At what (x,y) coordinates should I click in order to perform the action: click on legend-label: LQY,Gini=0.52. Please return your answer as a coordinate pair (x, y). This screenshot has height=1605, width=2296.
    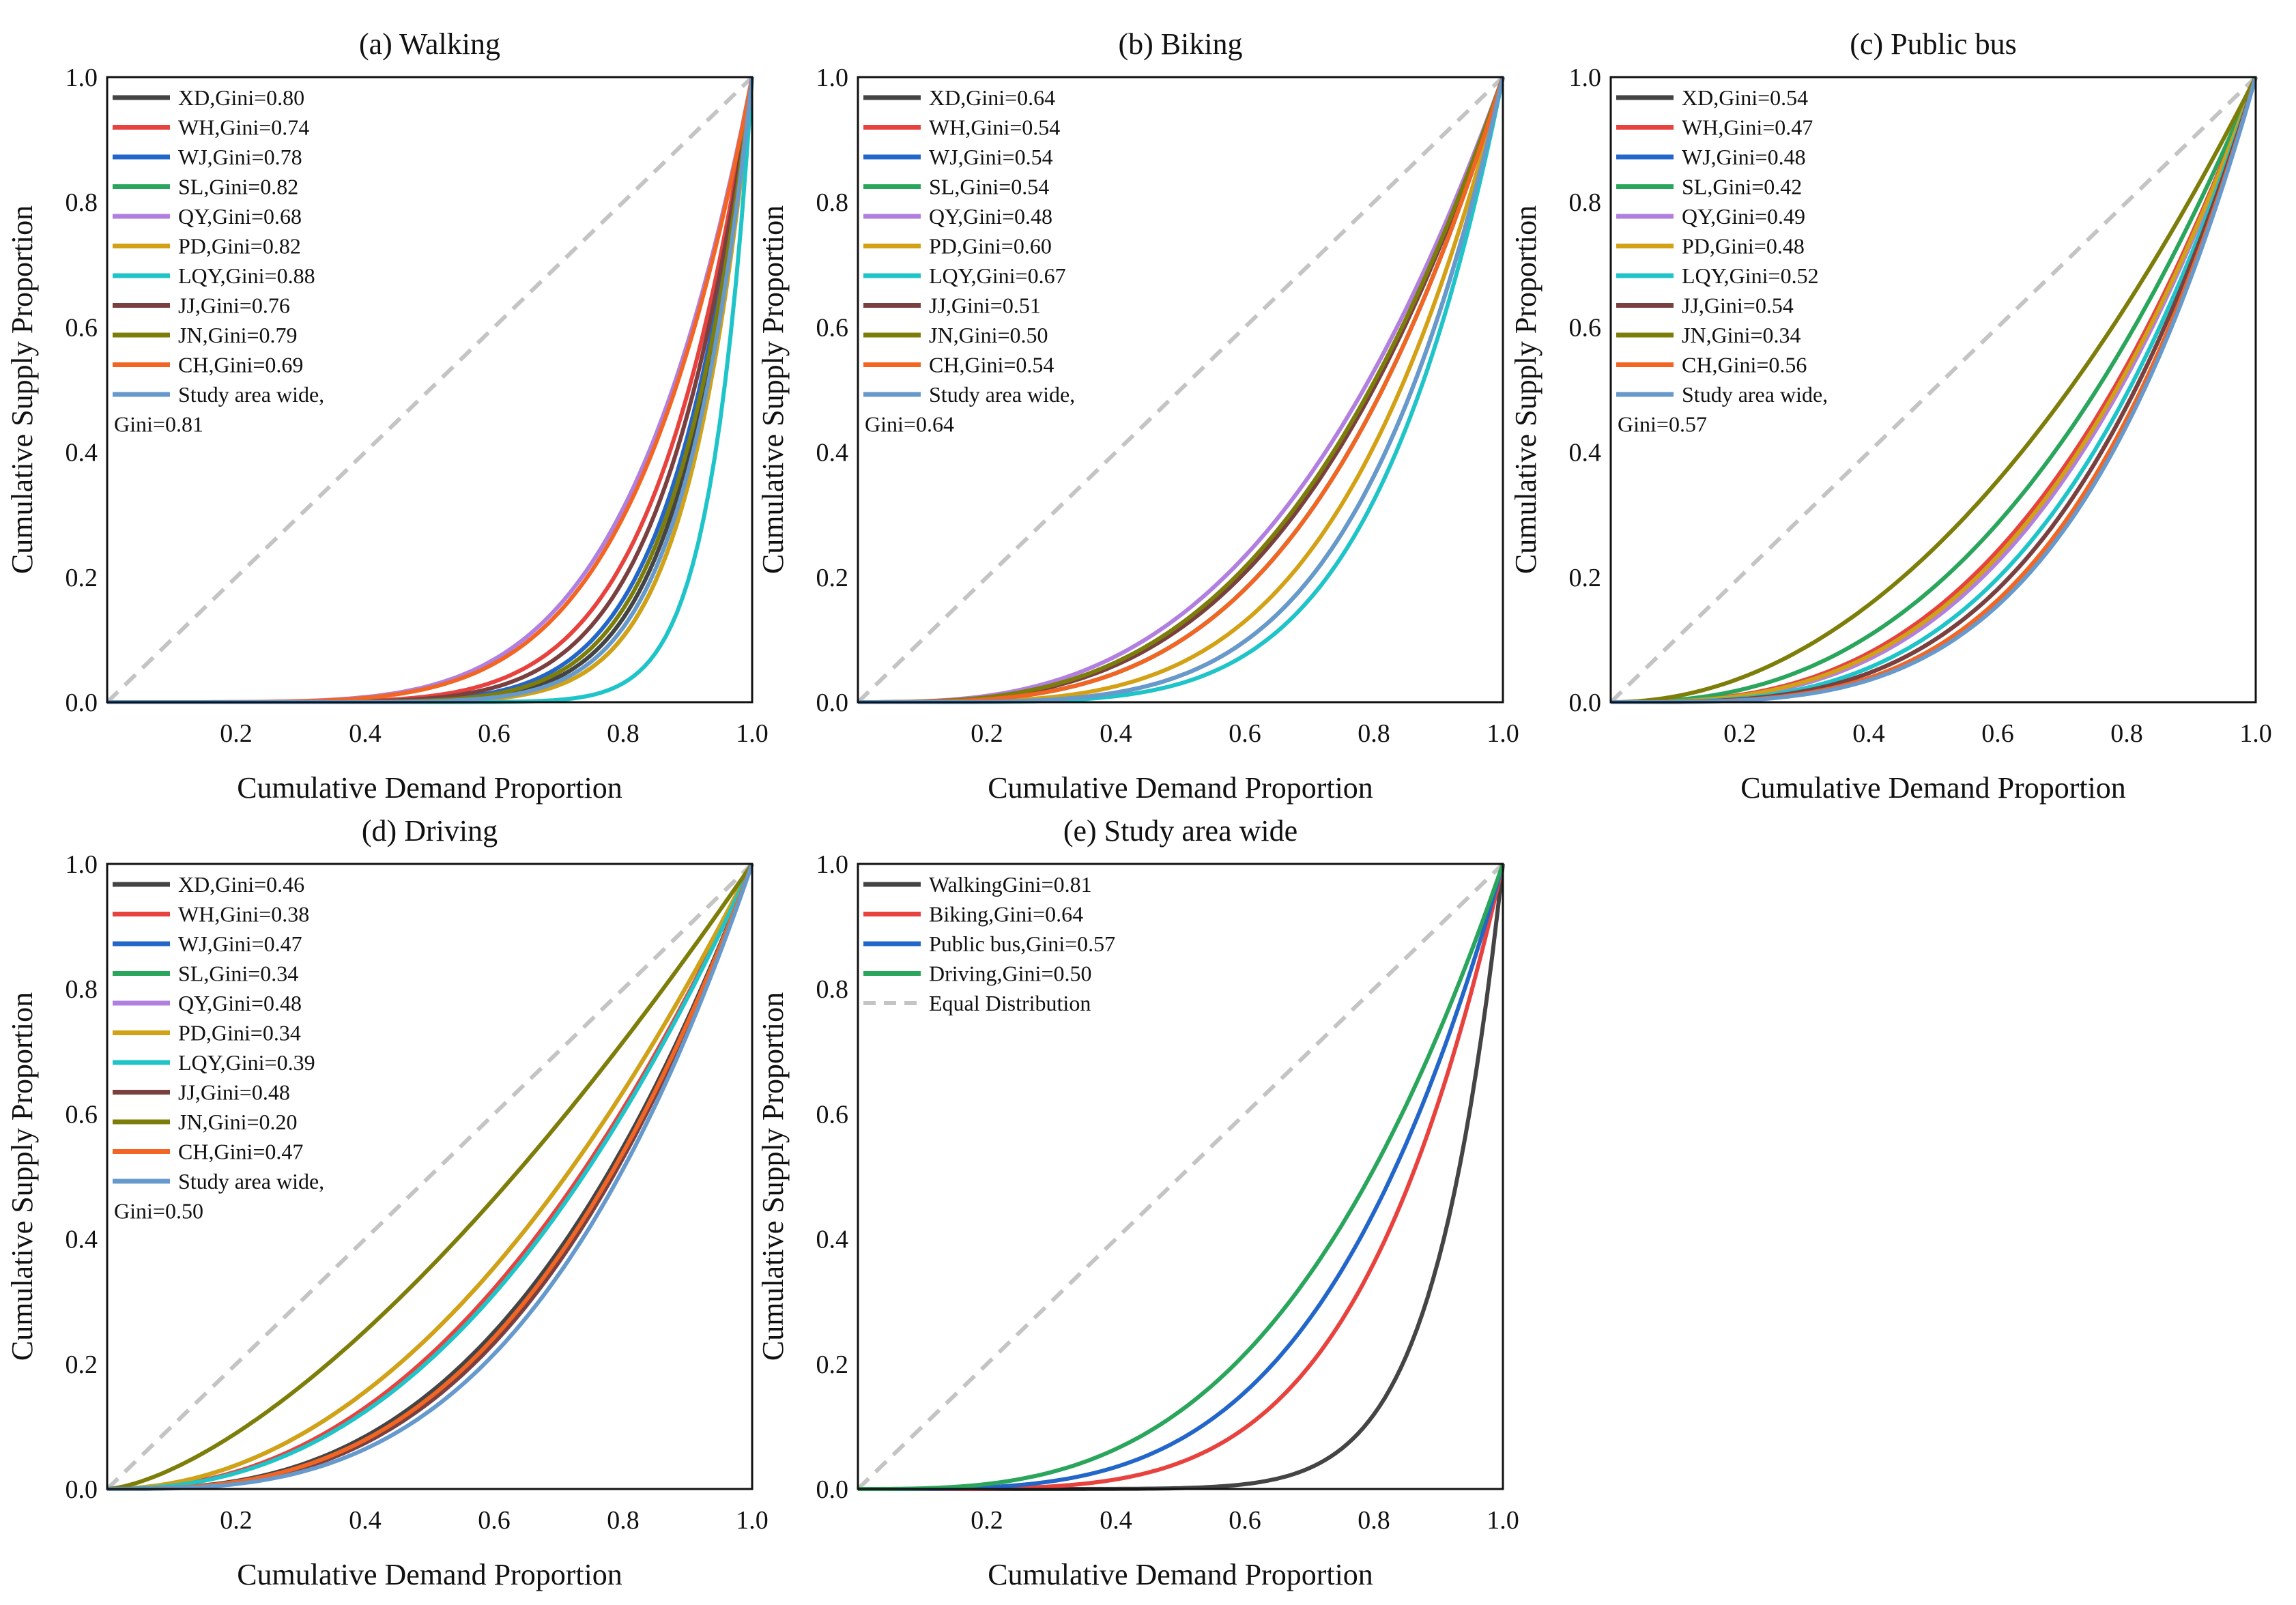
    Looking at the image, I should click on (1751, 276).